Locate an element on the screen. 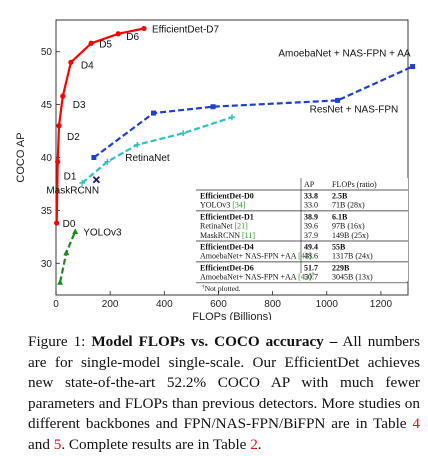 The height and width of the screenshot is (456, 428). series-label-resnet-nas-fpn: ResNet + NAS-FPN is located at coordinates (354, 109).